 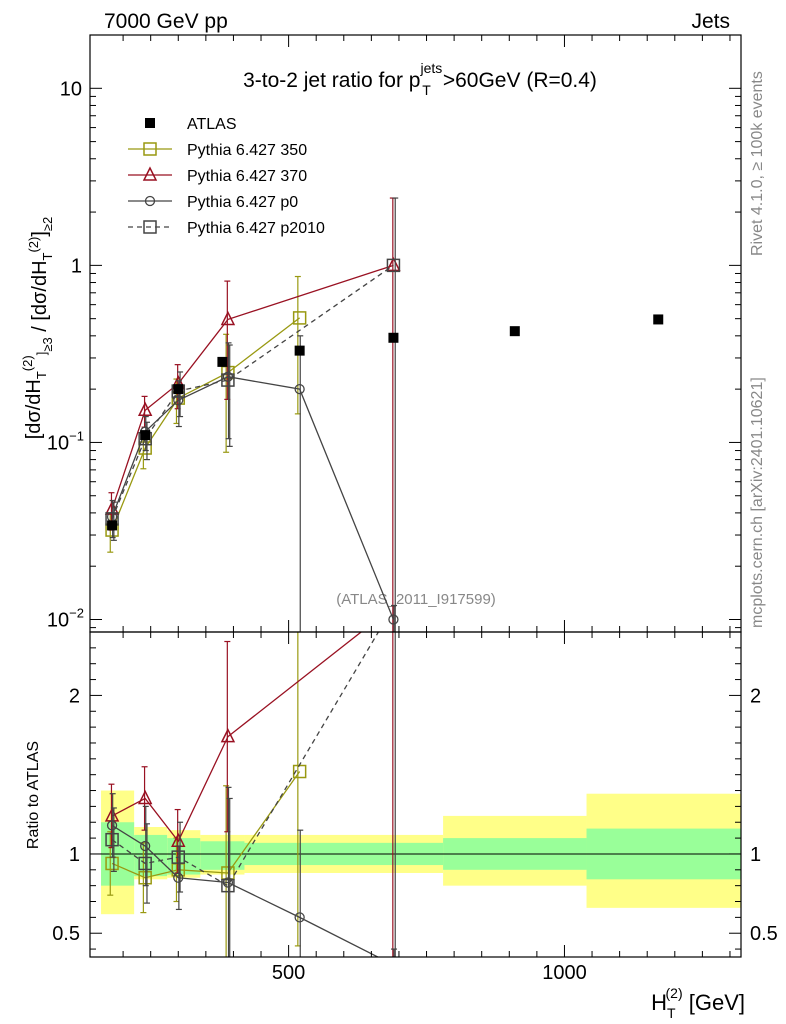 What do you see at coordinates (698, 1003) in the screenshot?
I see `x-axis-label: HT(2) [GeV]` at bounding box center [698, 1003].